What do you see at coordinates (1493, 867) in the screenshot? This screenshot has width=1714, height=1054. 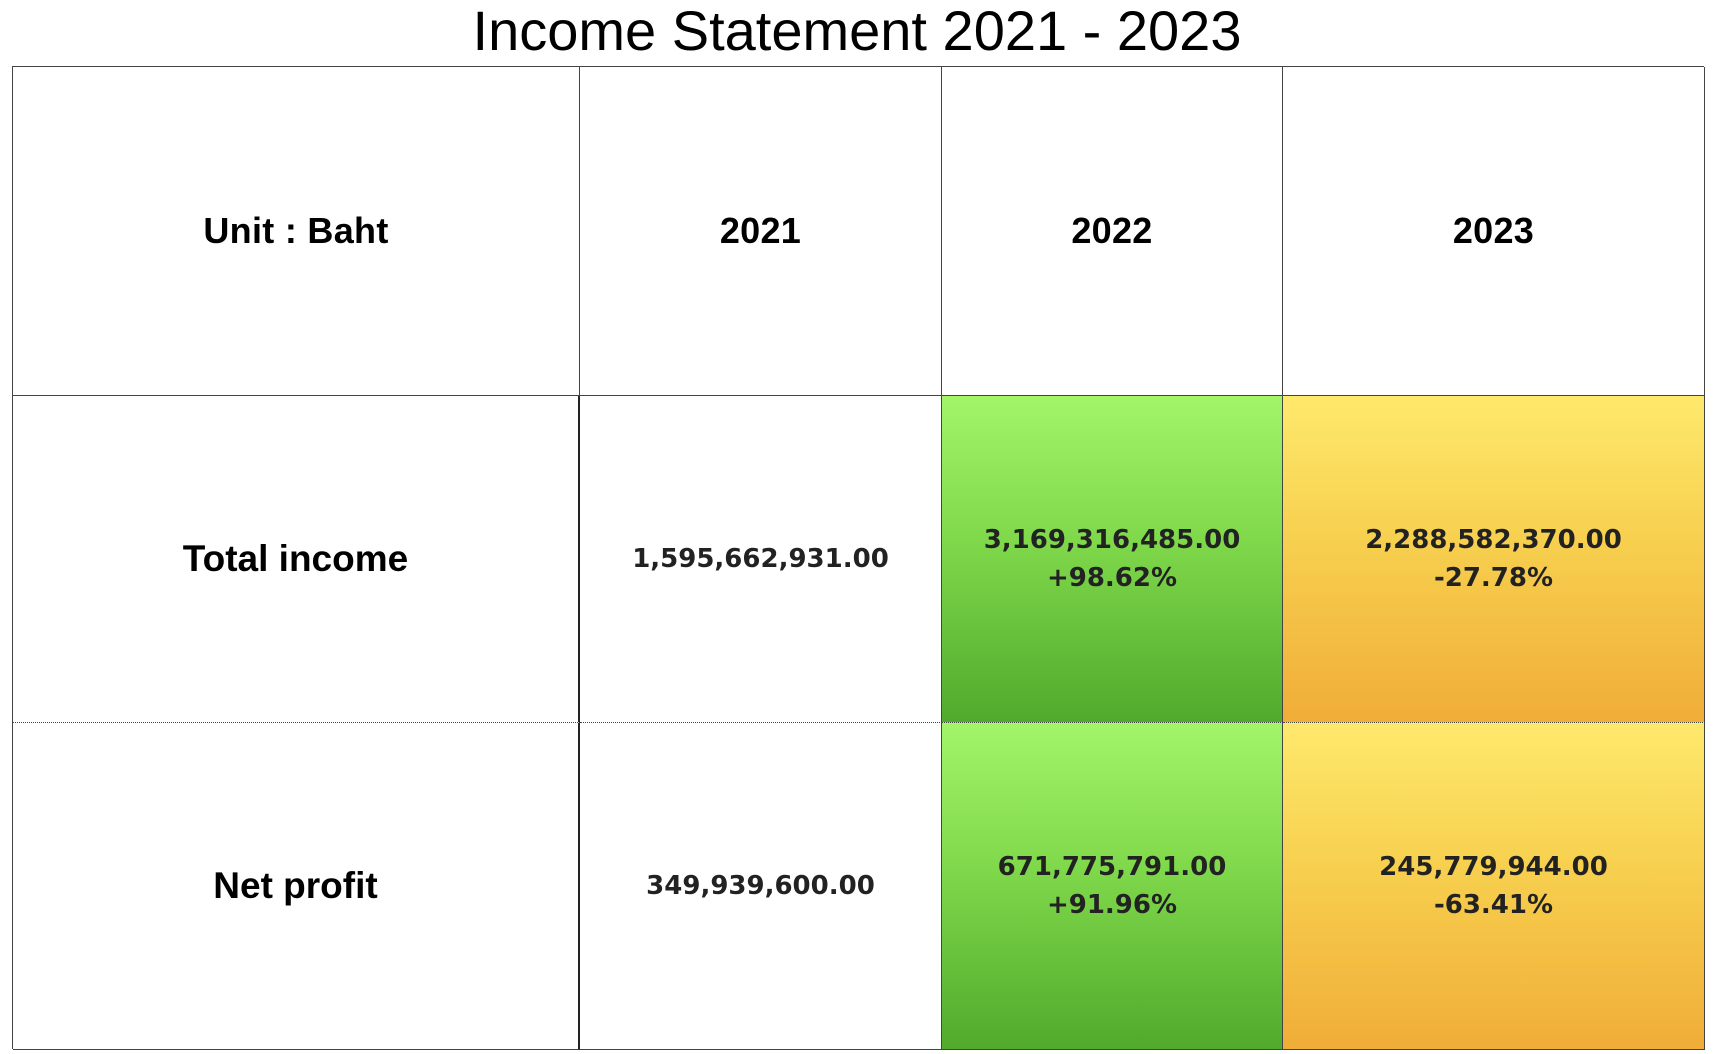 I see `net-profit-2023-value: 245,779,944.00` at bounding box center [1493, 867].